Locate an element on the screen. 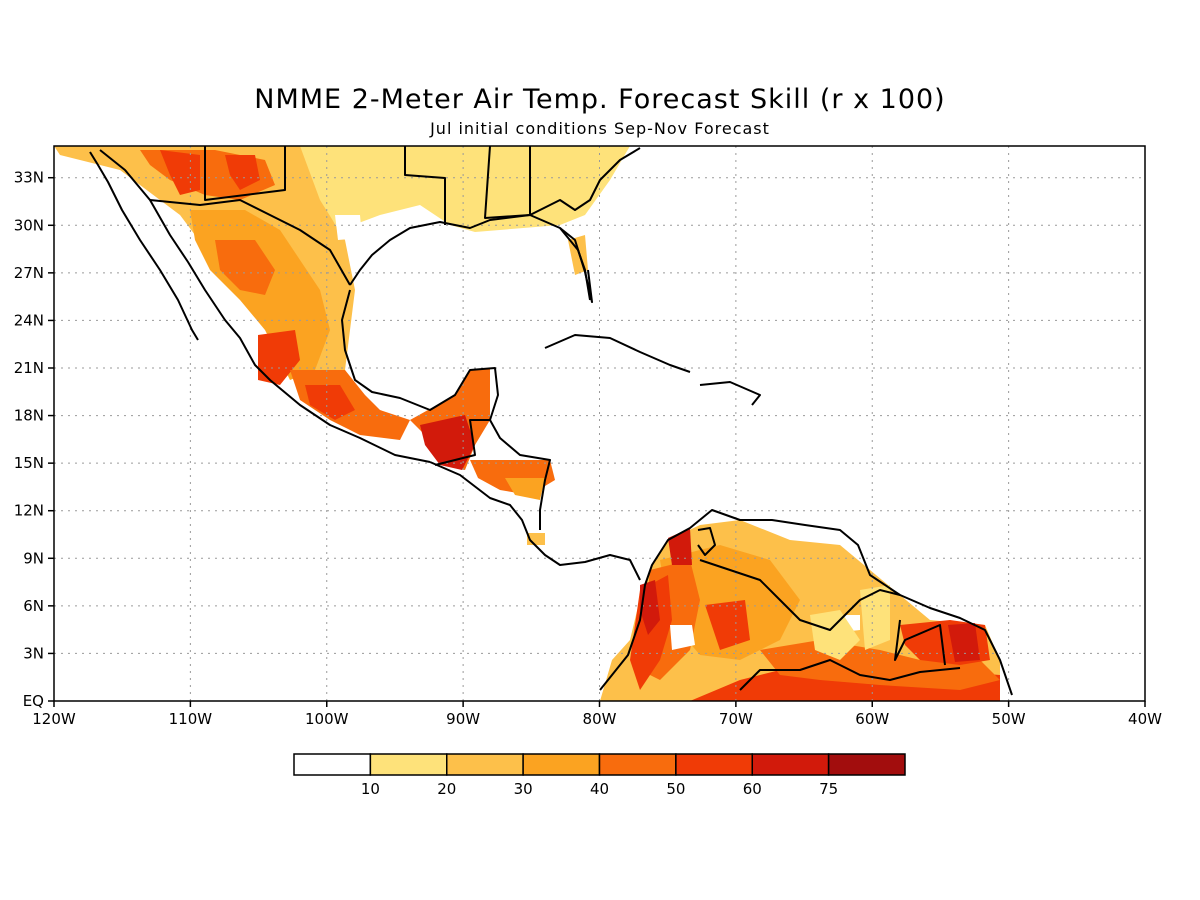 The image size is (1200, 900). lon-tick-label: 90W is located at coordinates (463, 719).